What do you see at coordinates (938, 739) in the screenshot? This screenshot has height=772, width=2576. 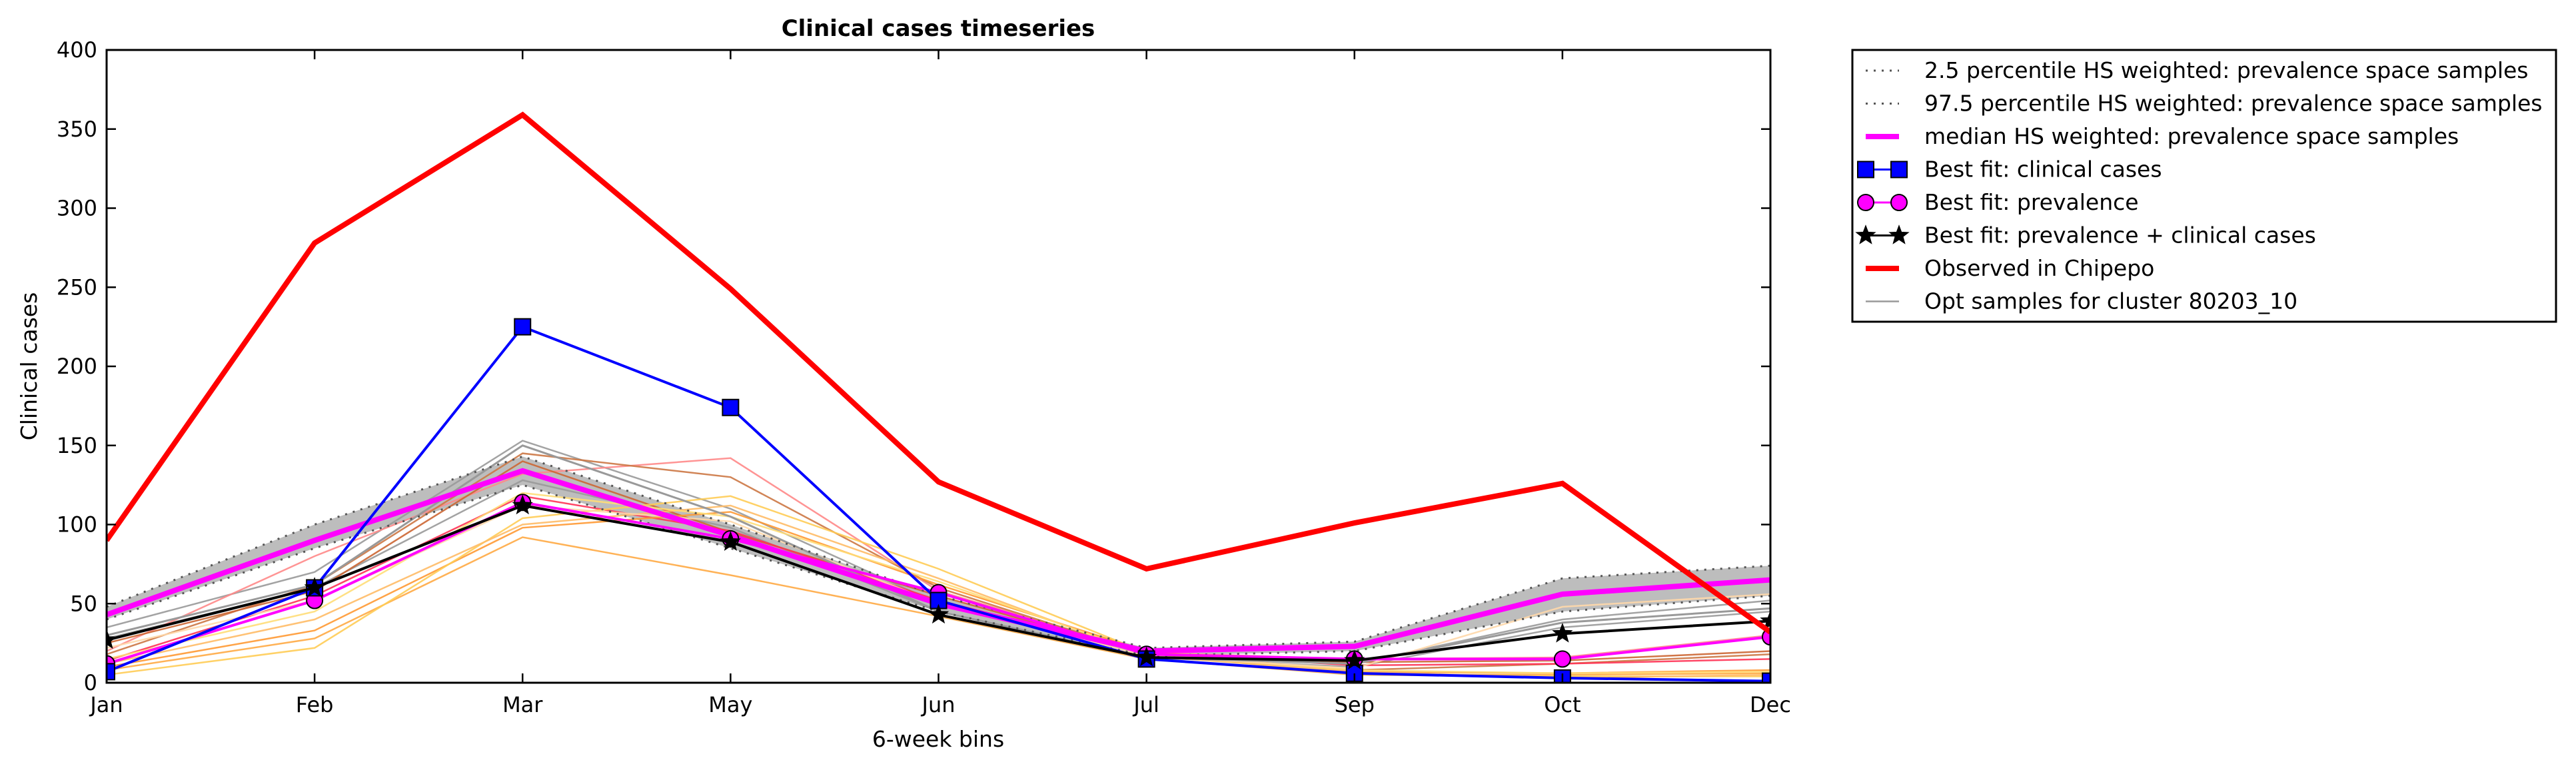 I see `x-axis-label: 6-week bins` at bounding box center [938, 739].